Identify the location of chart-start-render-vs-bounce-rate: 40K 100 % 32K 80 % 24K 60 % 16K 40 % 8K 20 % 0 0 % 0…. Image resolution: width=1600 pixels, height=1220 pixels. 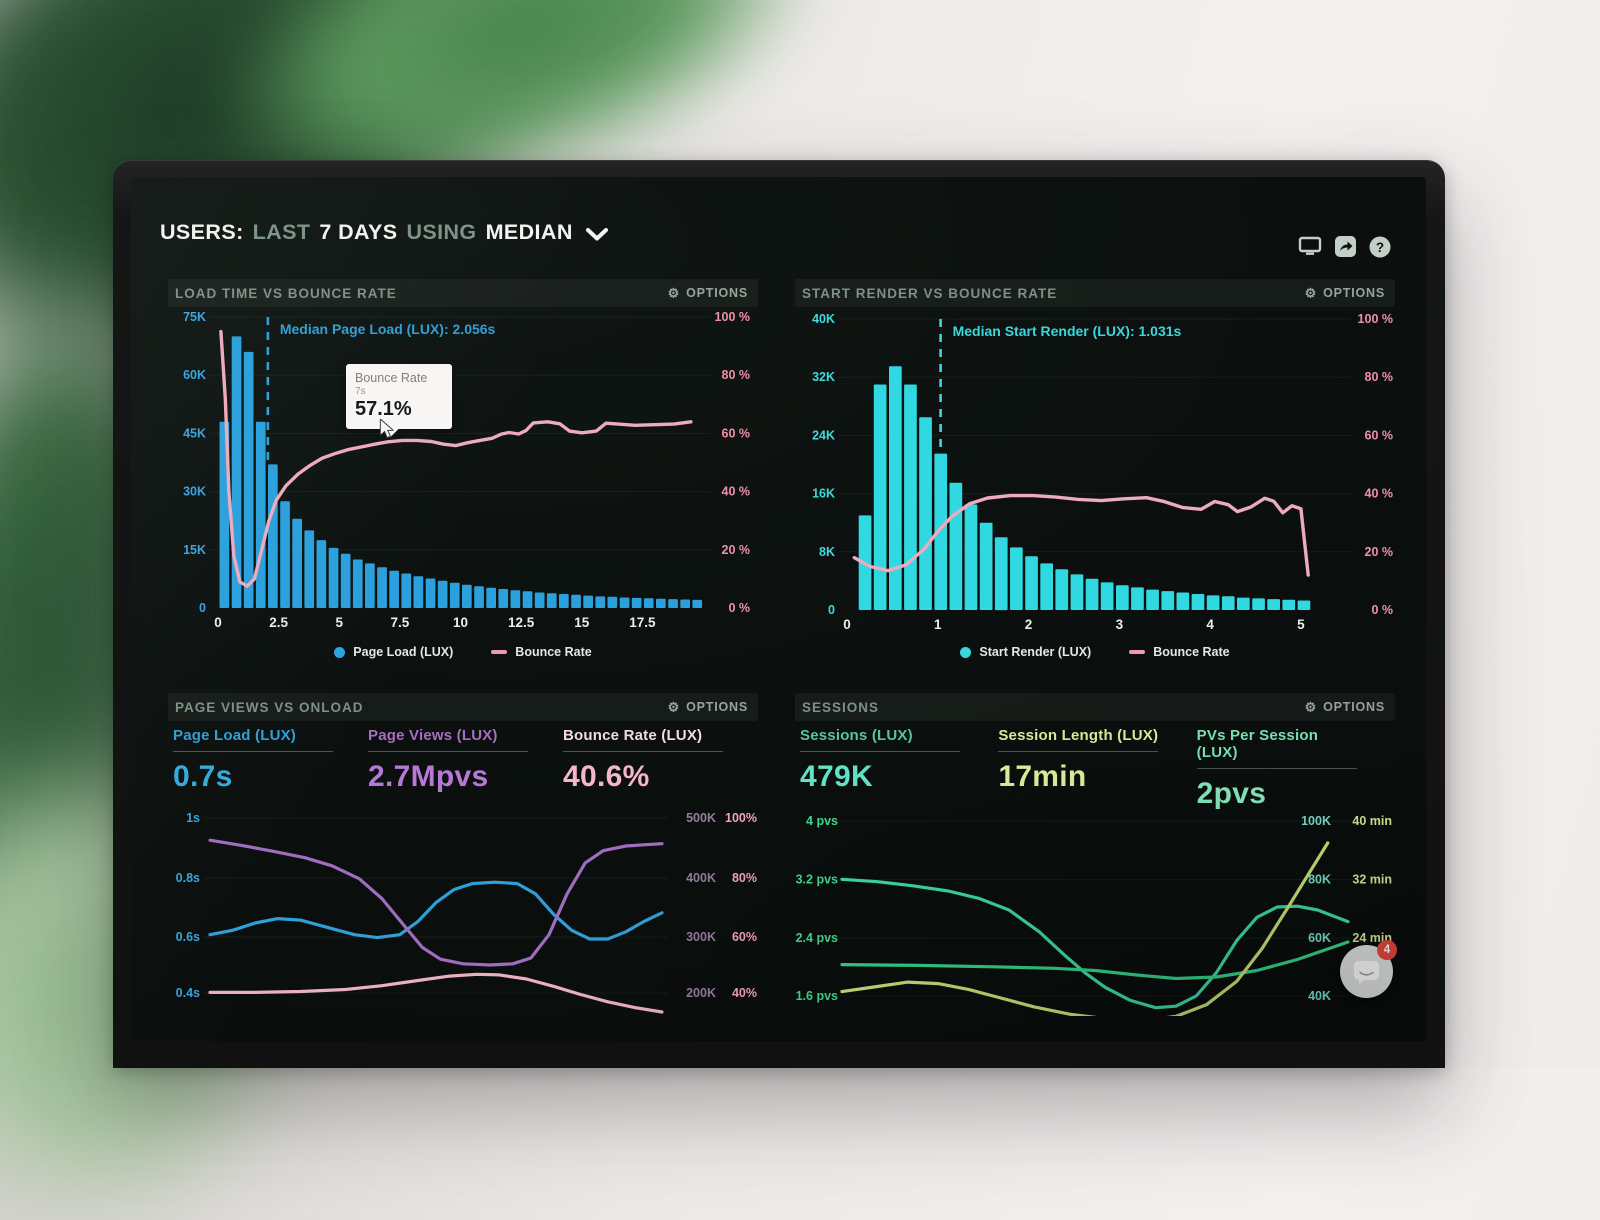
(1095, 475).